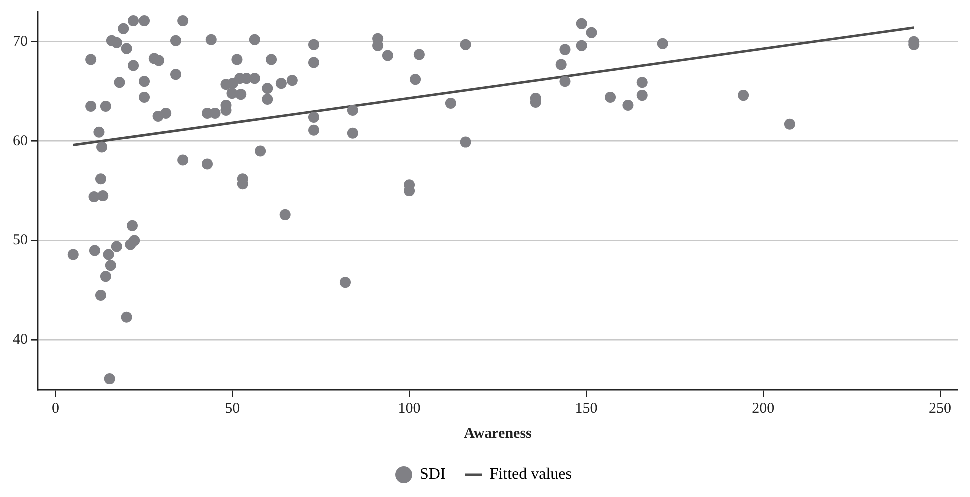 The height and width of the screenshot is (497, 970). I want to click on y-tick-label: 40, so click(20, 340).